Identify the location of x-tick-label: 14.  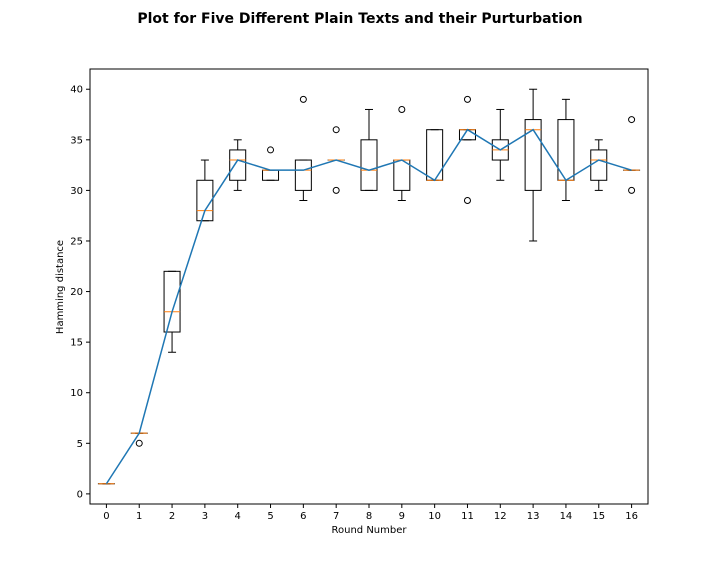
(566, 516).